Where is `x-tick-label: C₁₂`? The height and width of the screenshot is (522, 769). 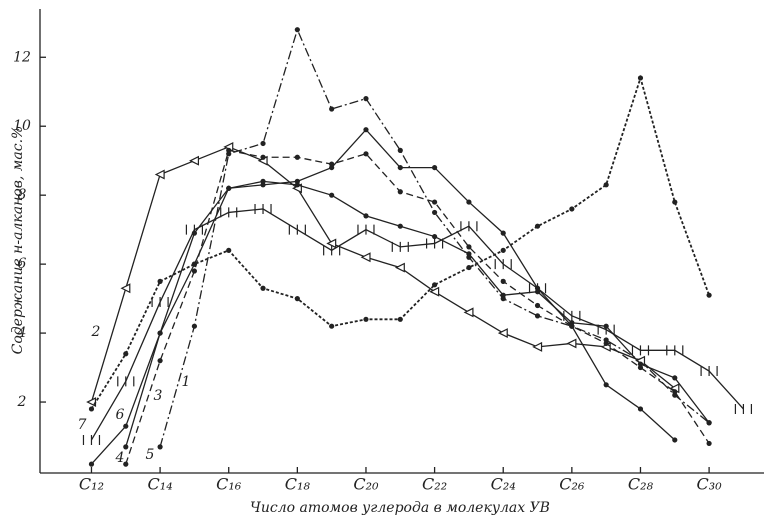
x-tick-label: C₁₂ is located at coordinates (91, 484).